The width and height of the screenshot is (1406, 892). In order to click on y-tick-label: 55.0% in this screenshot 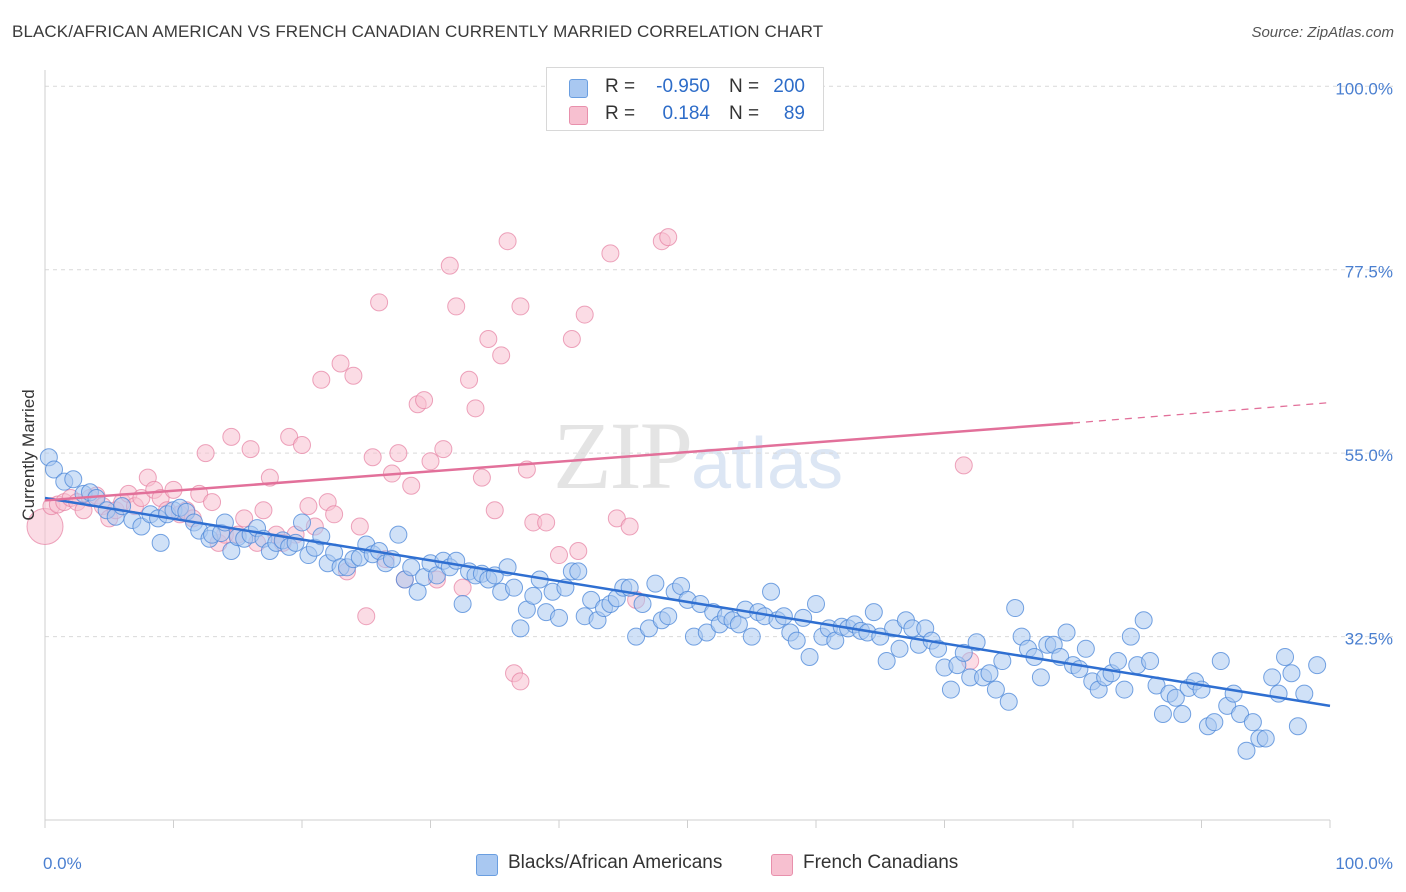, I will do `click(1369, 455)`.